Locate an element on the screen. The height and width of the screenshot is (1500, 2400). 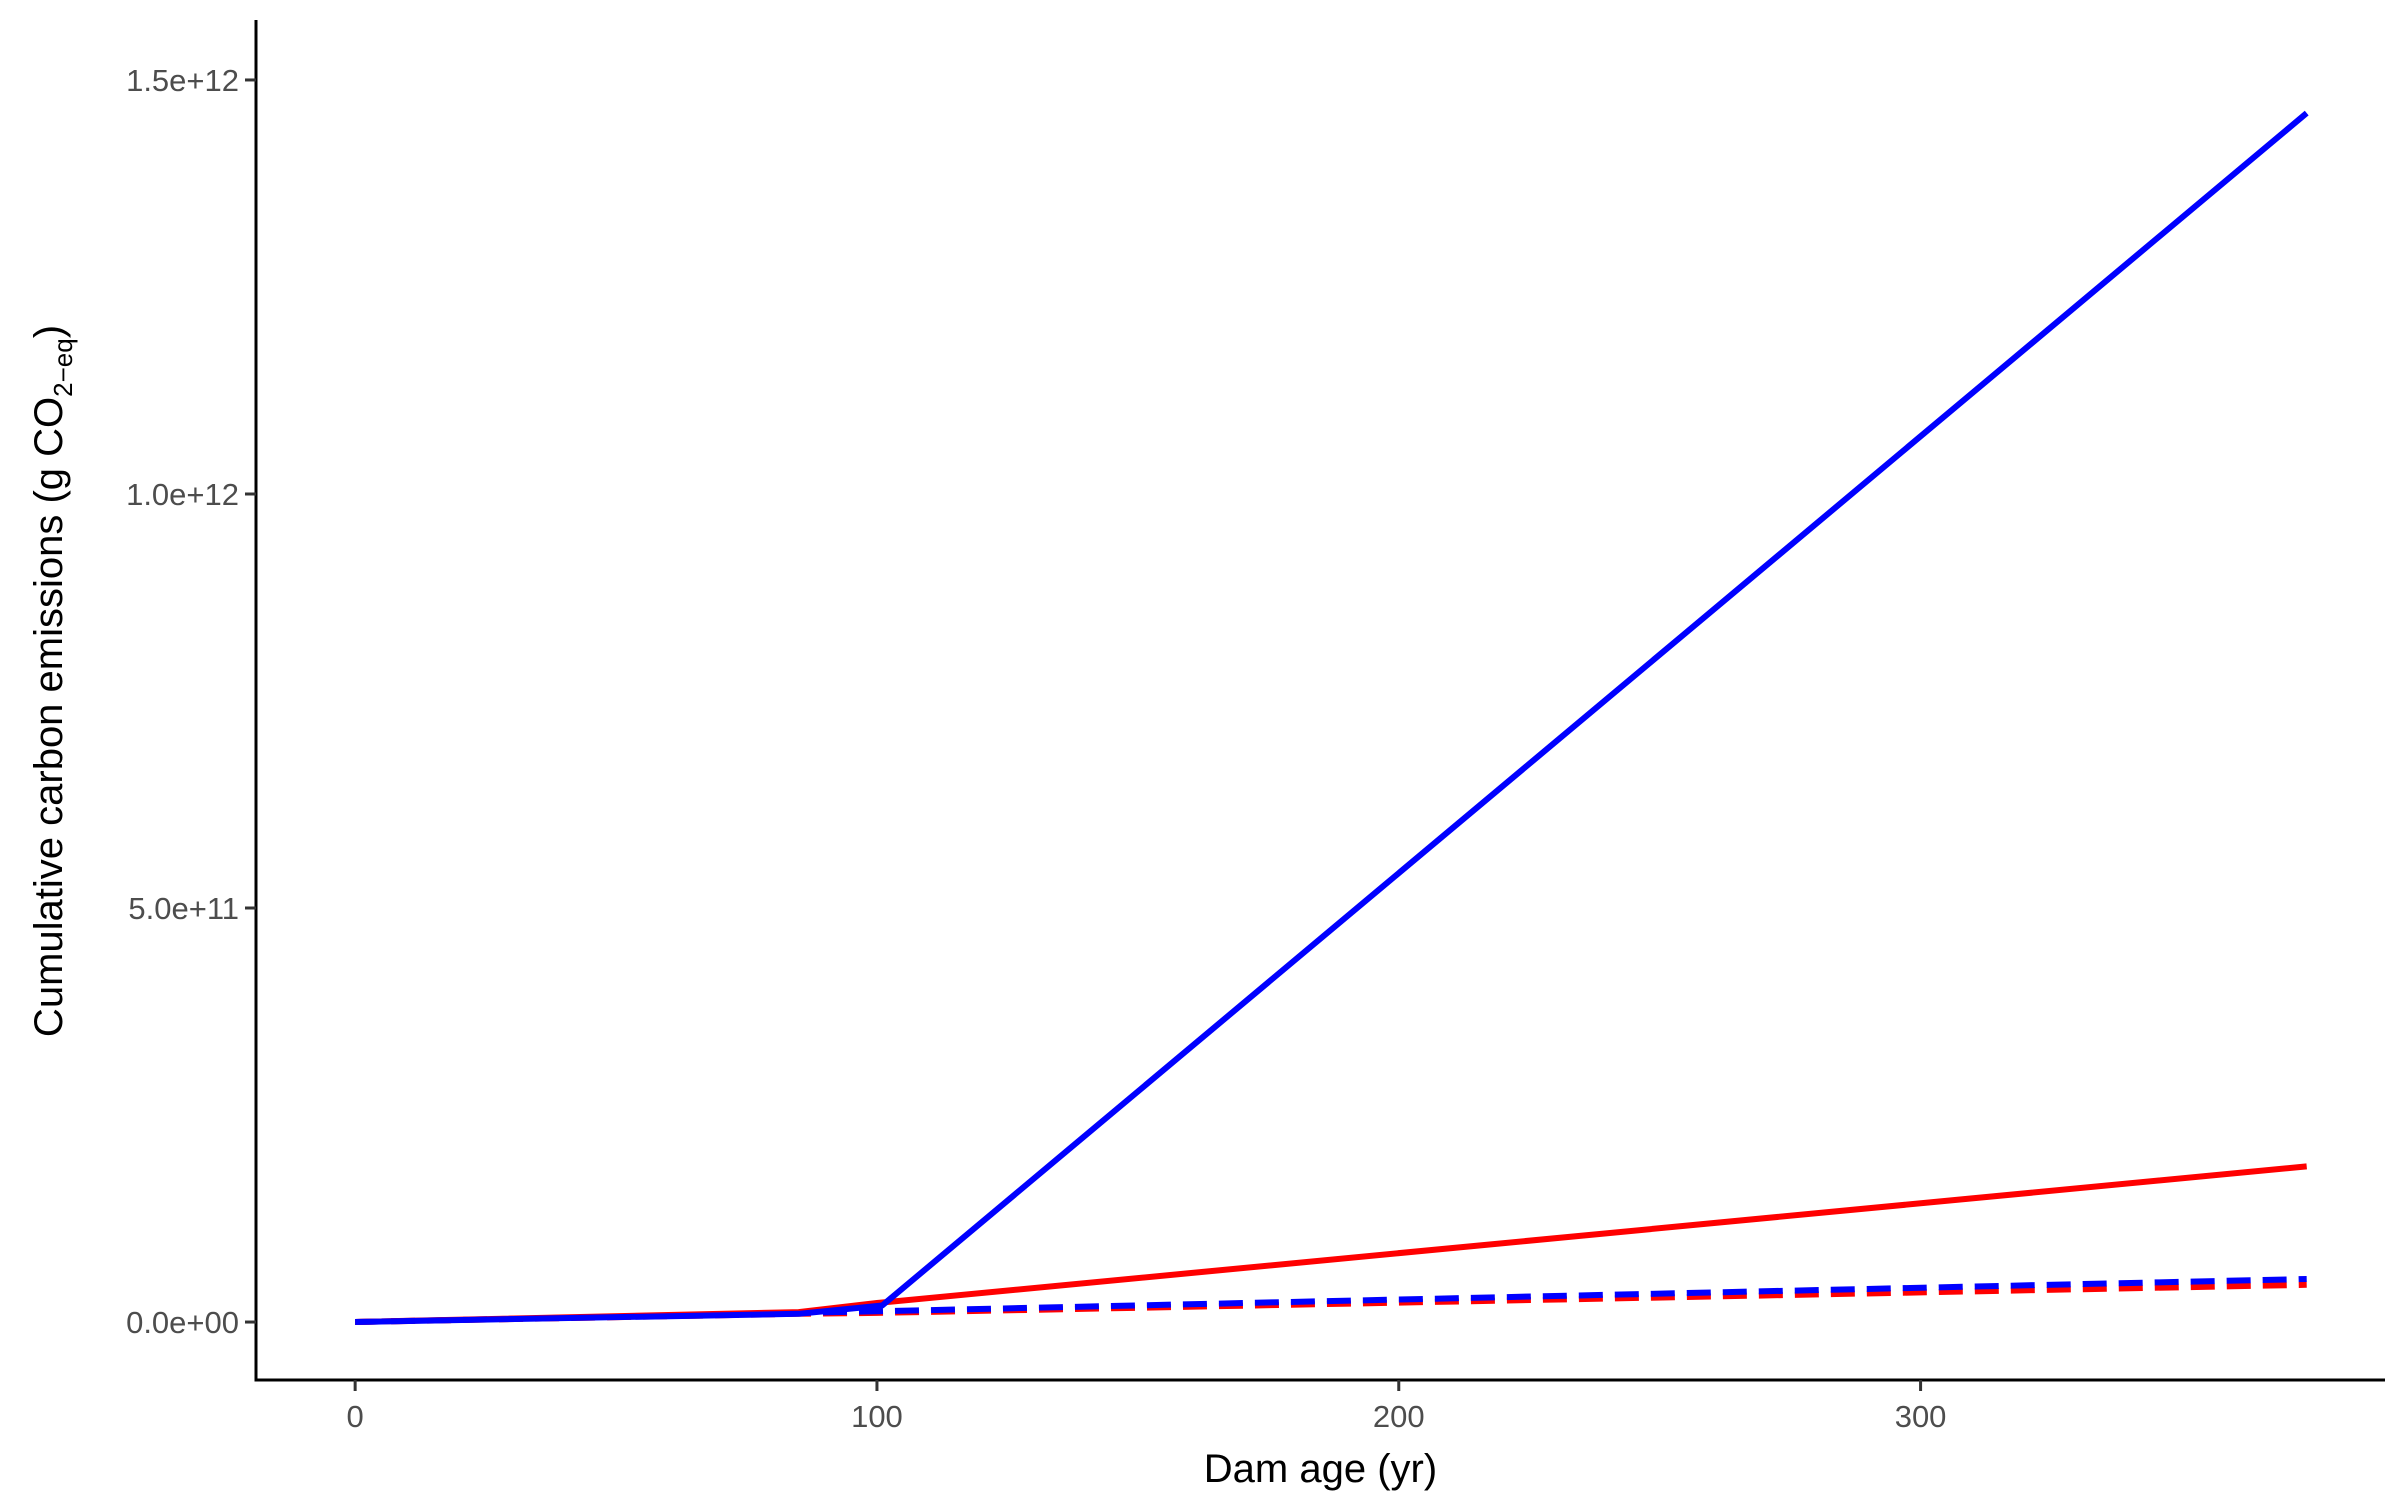
x-tick-label: 300 is located at coordinates (1921, 1416).